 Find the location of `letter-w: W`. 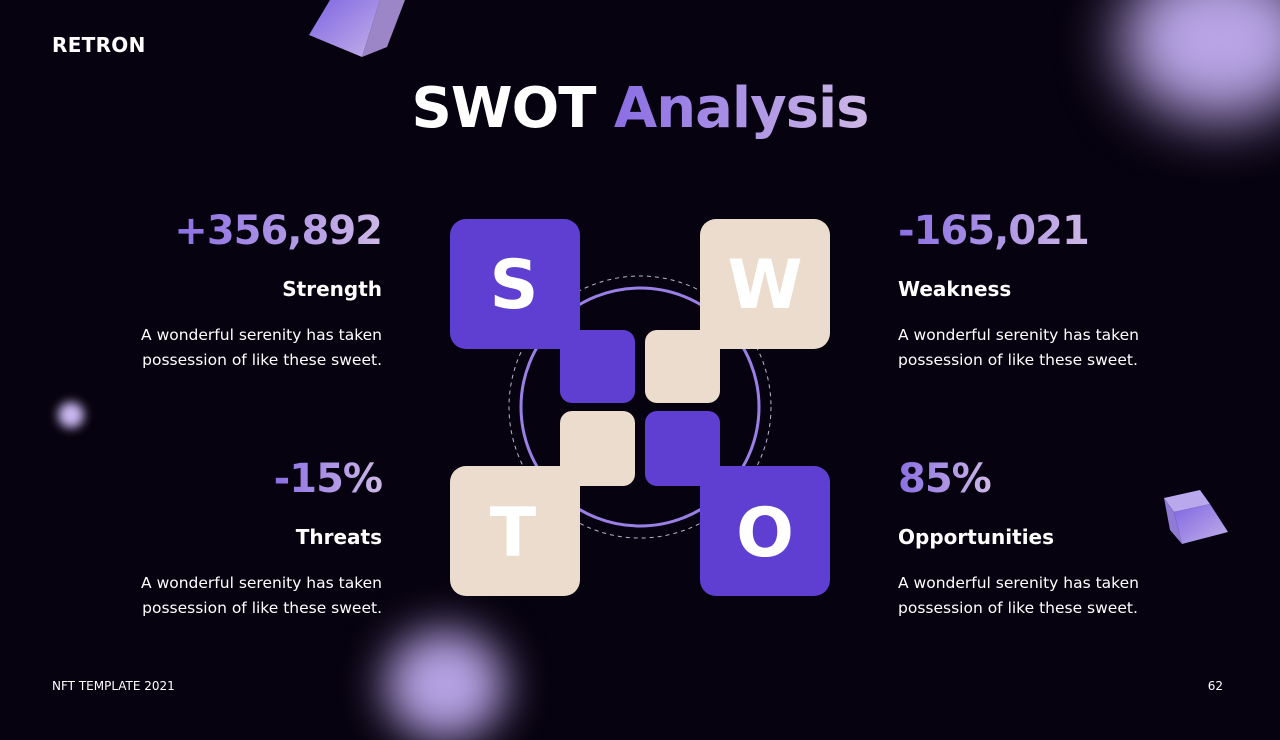

letter-w: W is located at coordinates (764, 285).